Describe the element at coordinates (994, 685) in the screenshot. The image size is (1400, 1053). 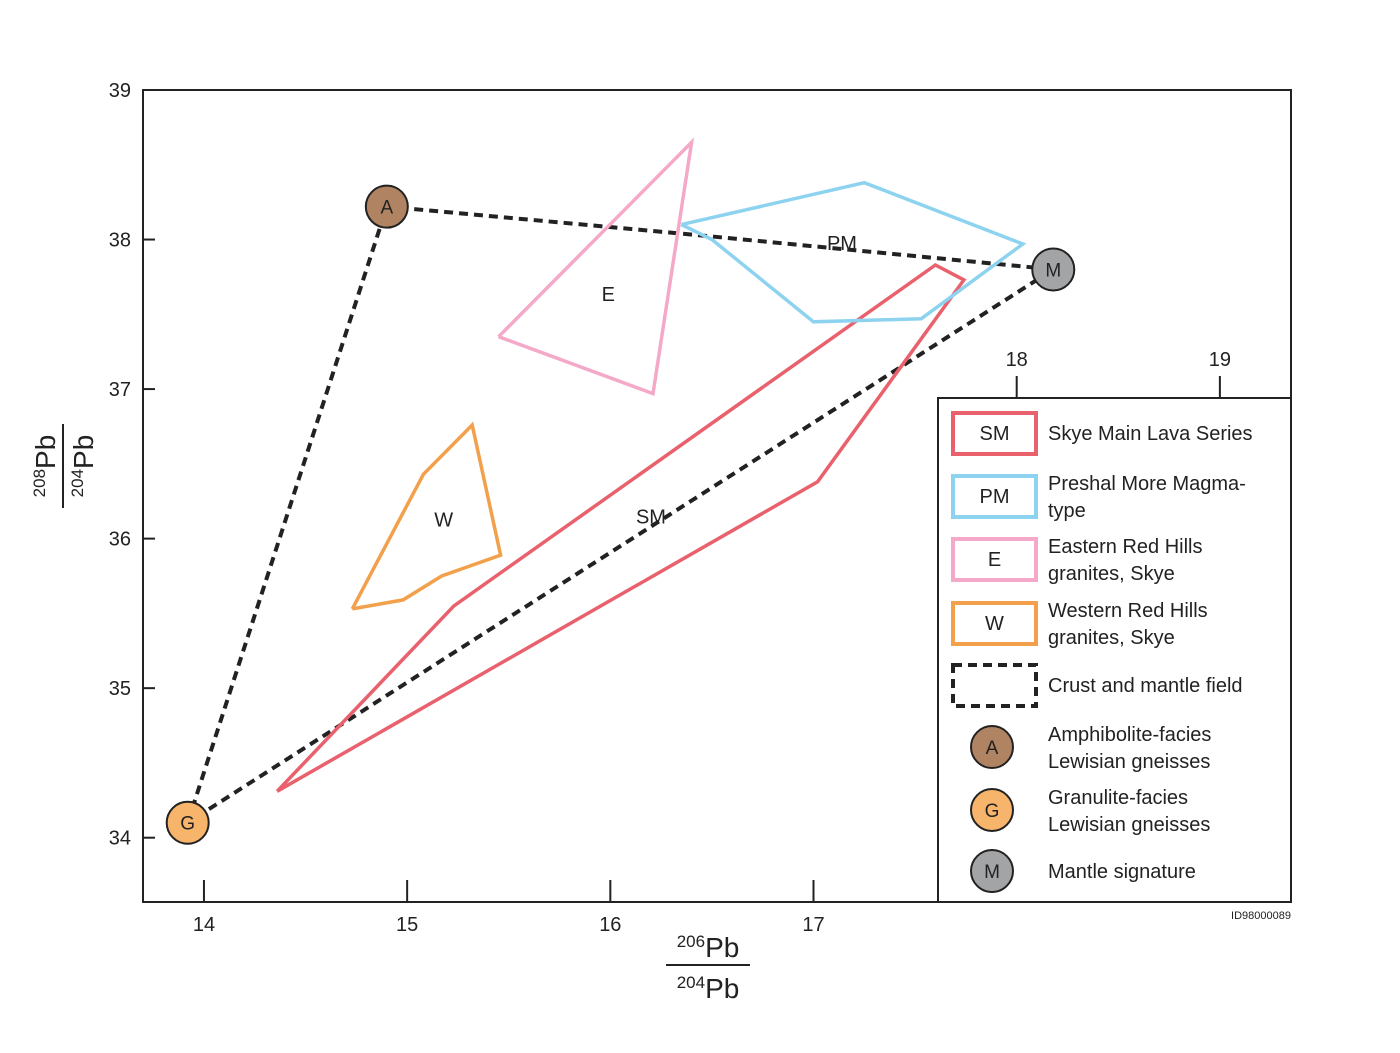
I see `legend-swatch-dashed` at that location.